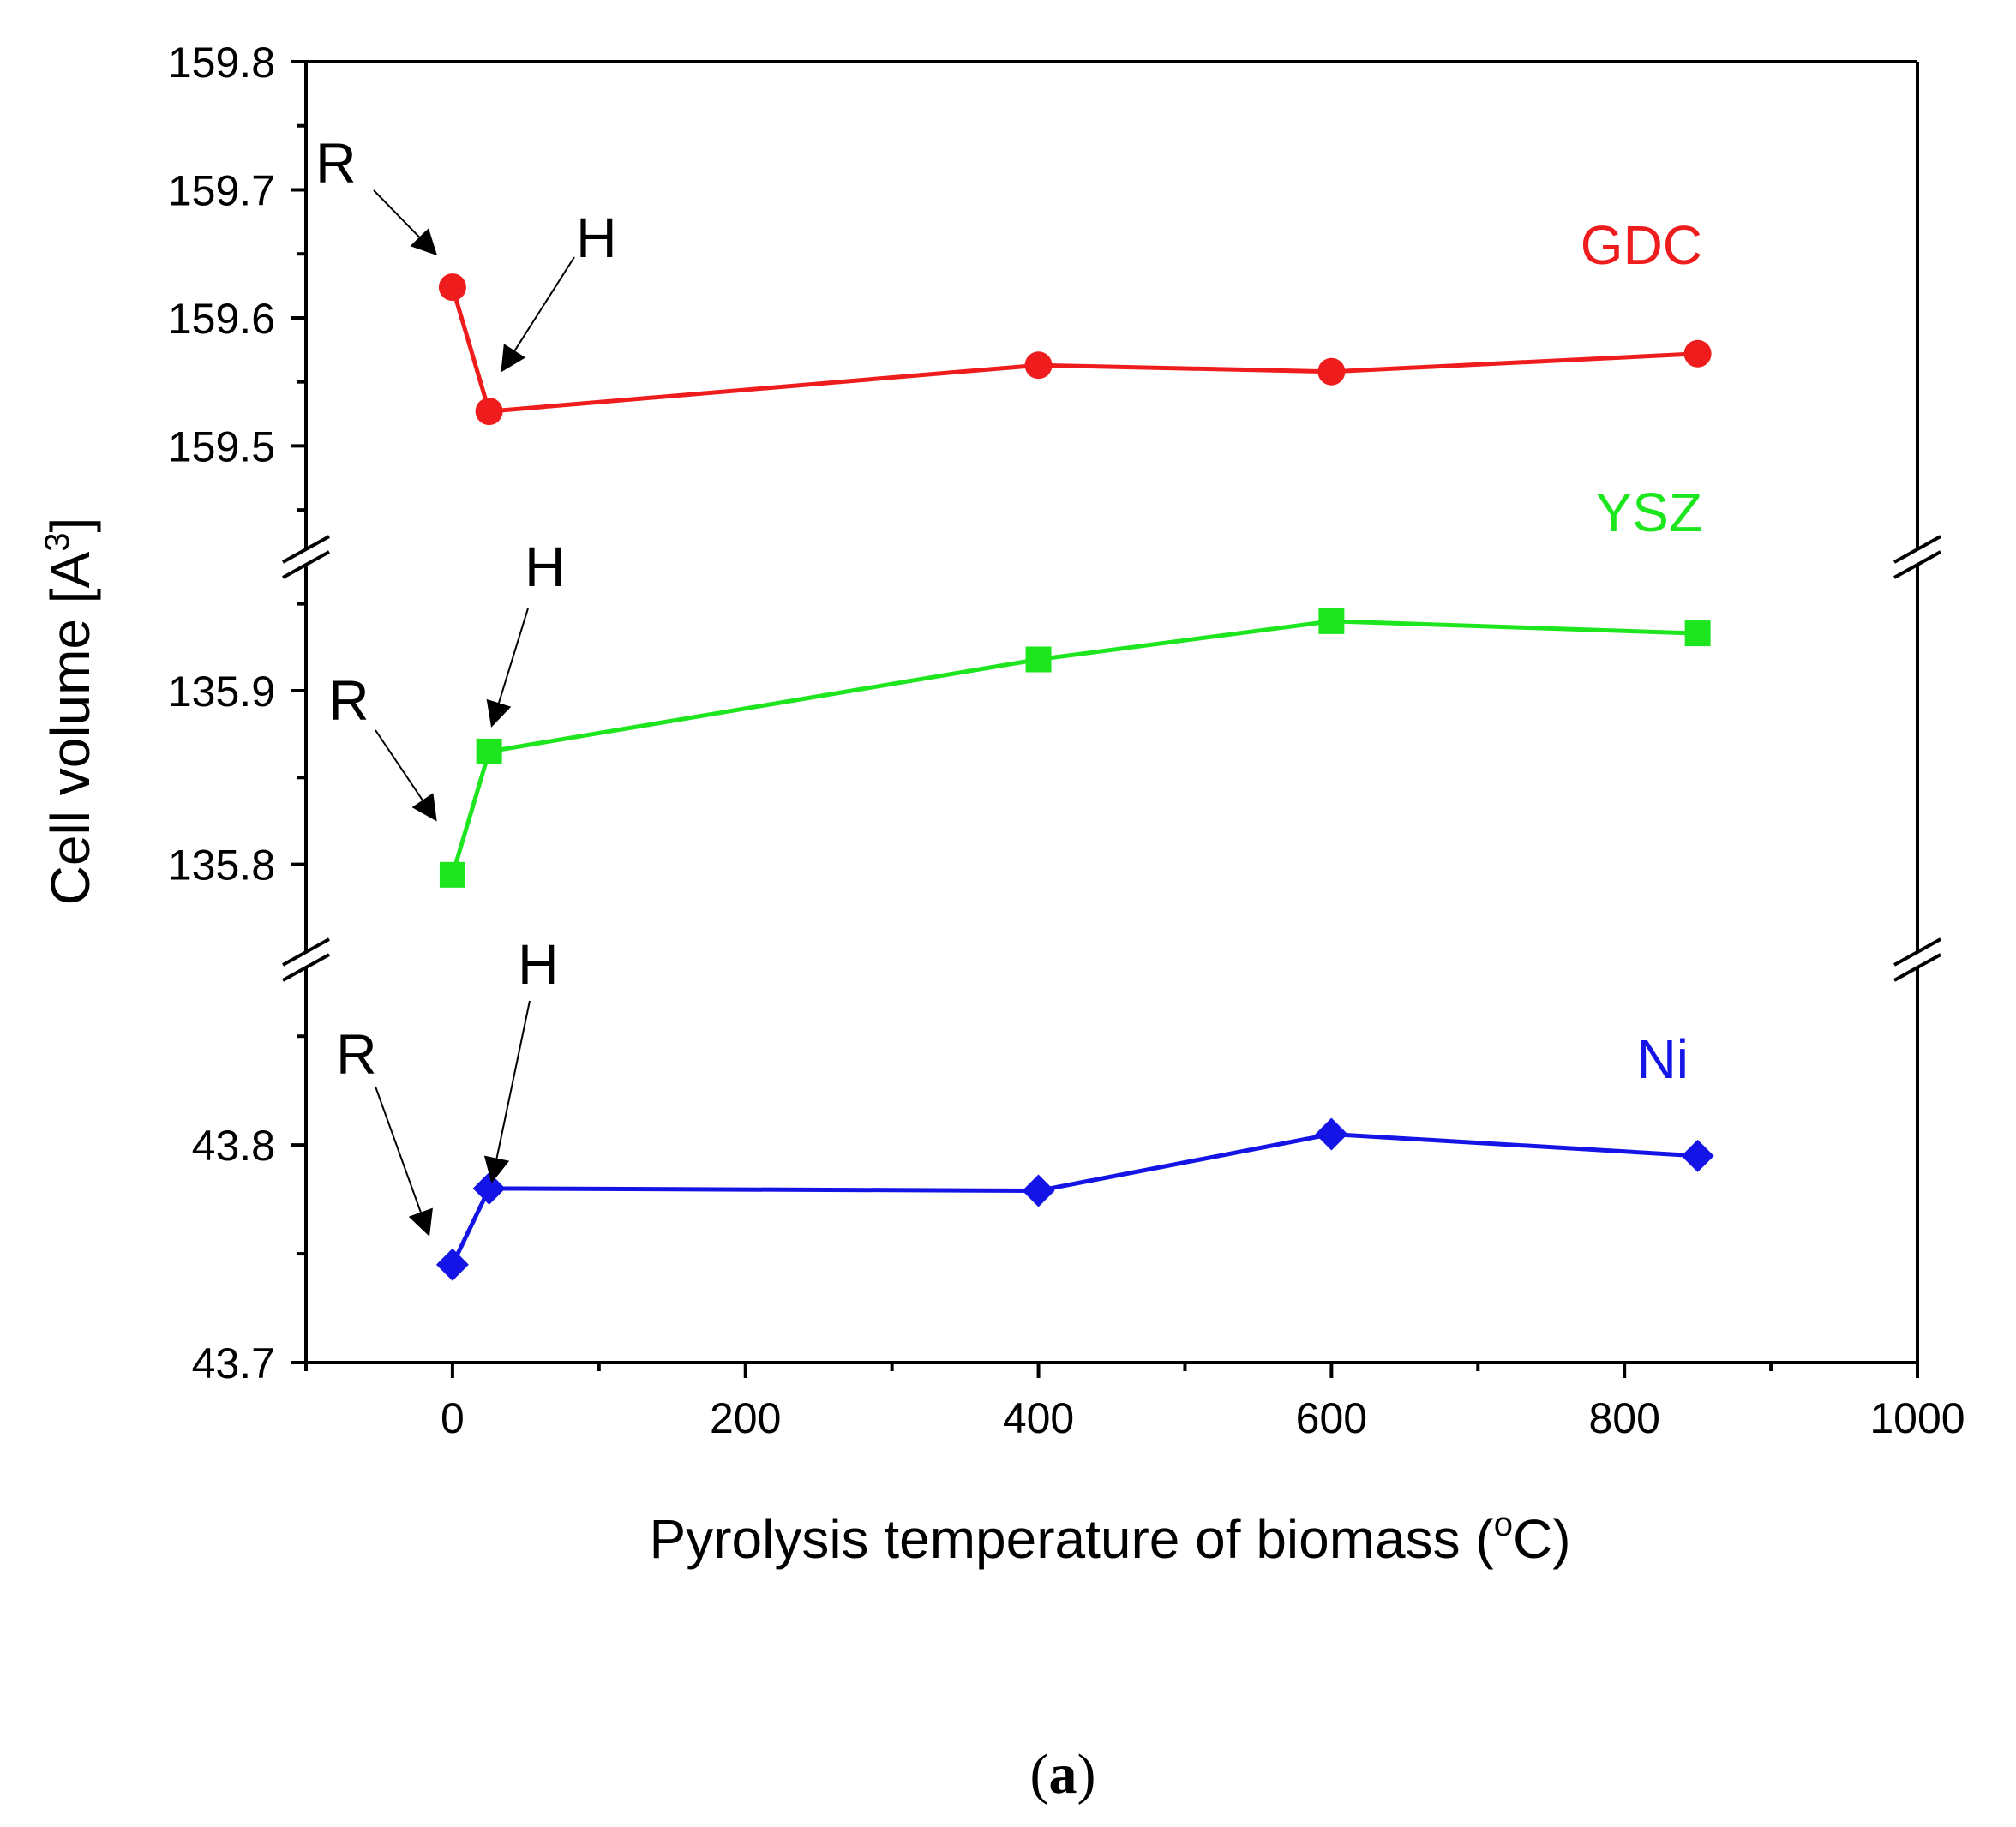 The image size is (2016, 1827). Describe the element at coordinates (221, 319) in the screenshot. I see `y-tick-label: 159.6` at that location.